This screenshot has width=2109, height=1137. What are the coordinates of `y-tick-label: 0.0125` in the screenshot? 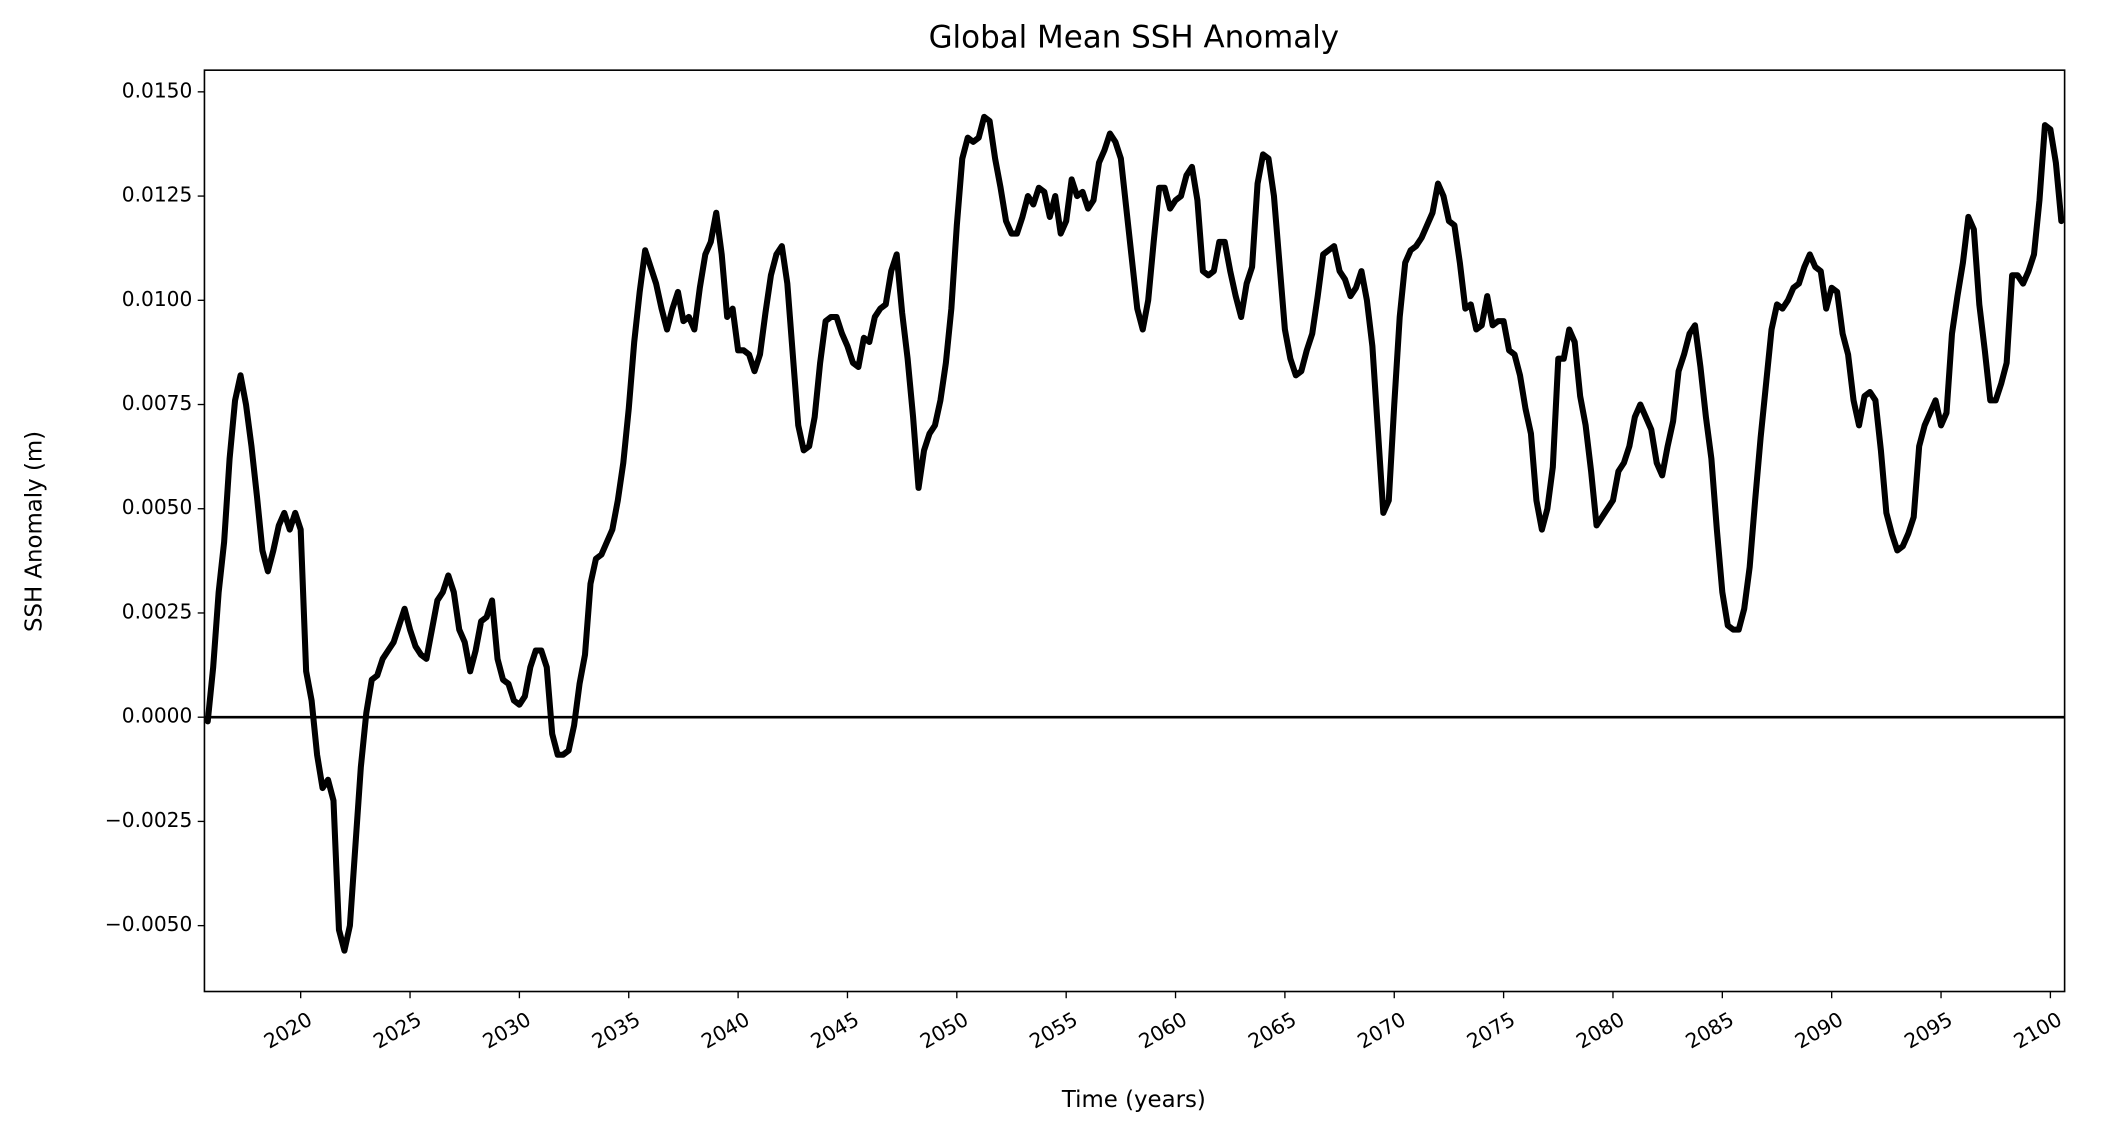 It's located at (157, 195).